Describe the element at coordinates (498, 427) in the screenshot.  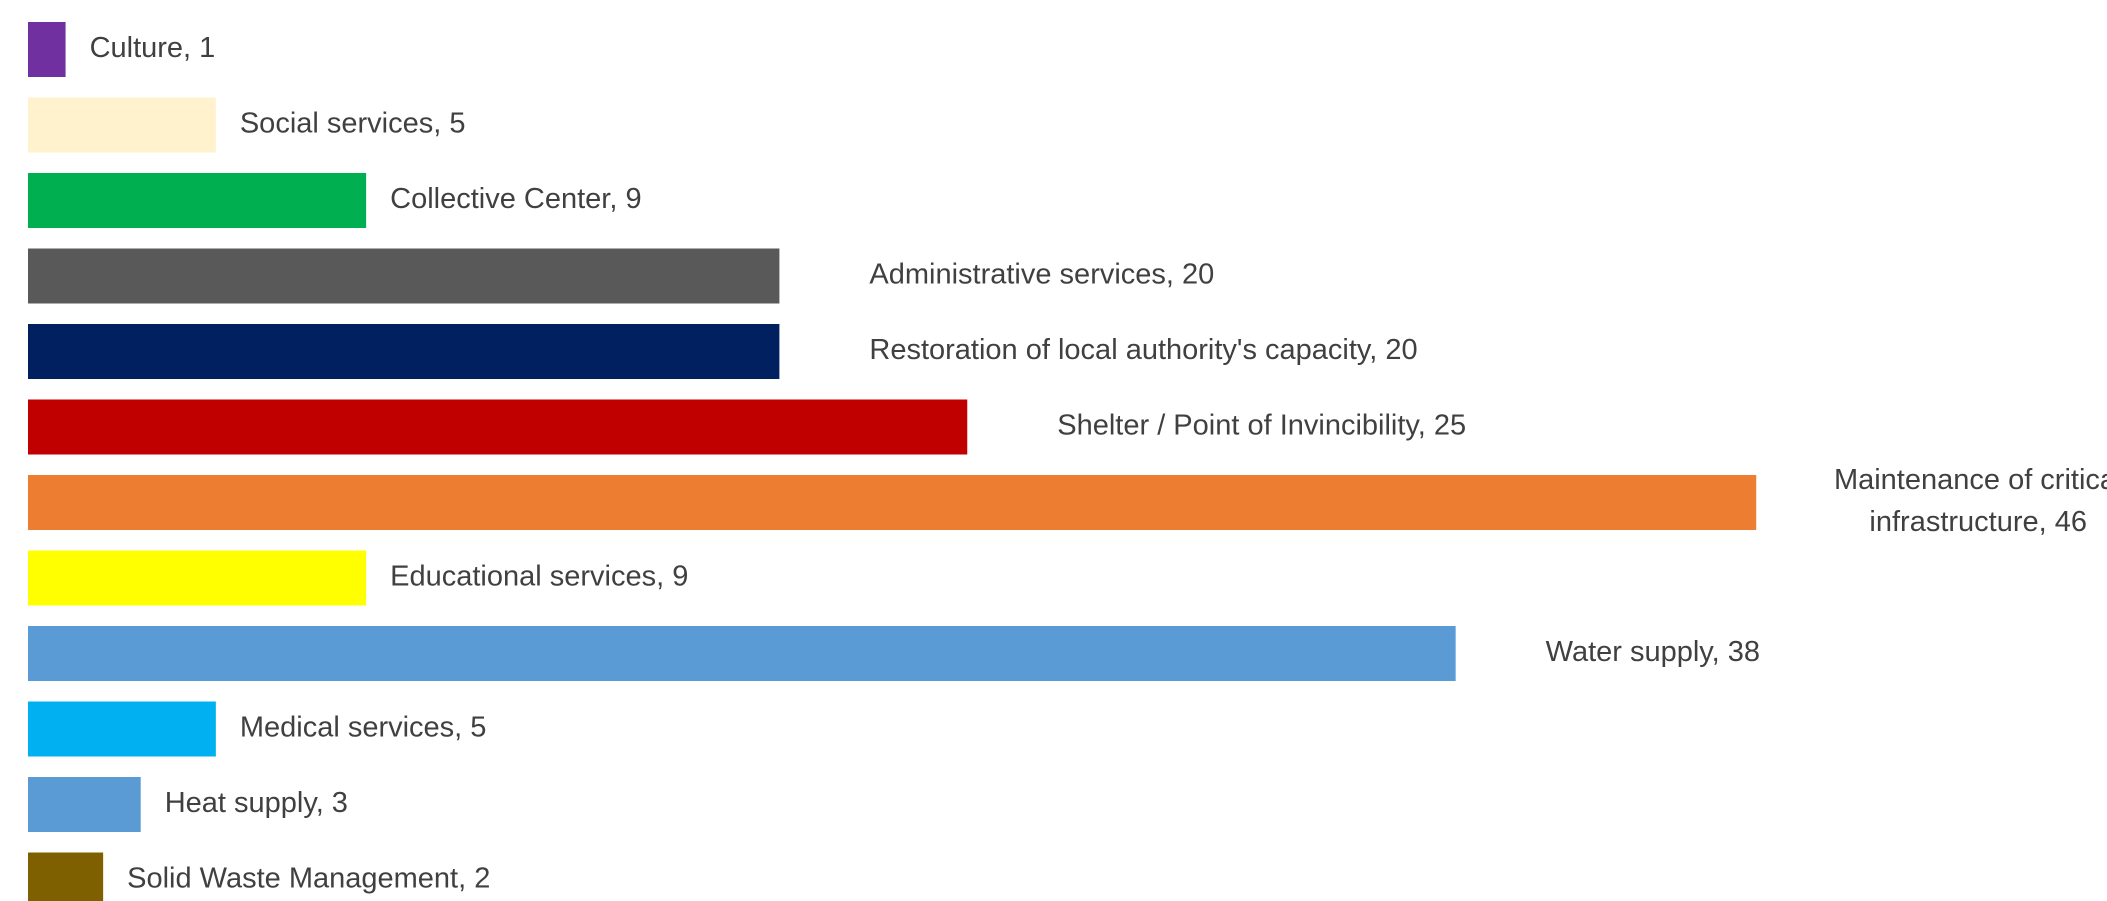
I see `bar-shelter-point-of-invincibility` at that location.